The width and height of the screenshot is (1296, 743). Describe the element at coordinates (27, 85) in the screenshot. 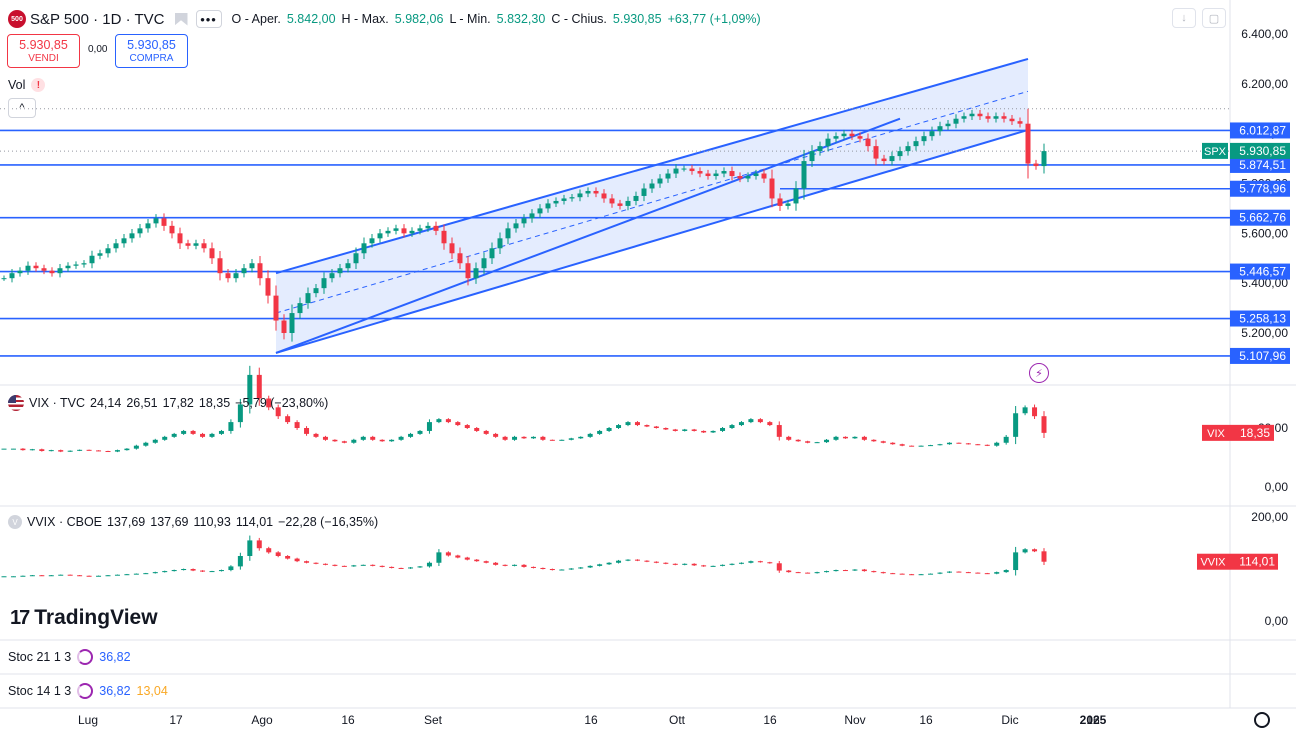

I see `volume-legend: Vol !` at that location.